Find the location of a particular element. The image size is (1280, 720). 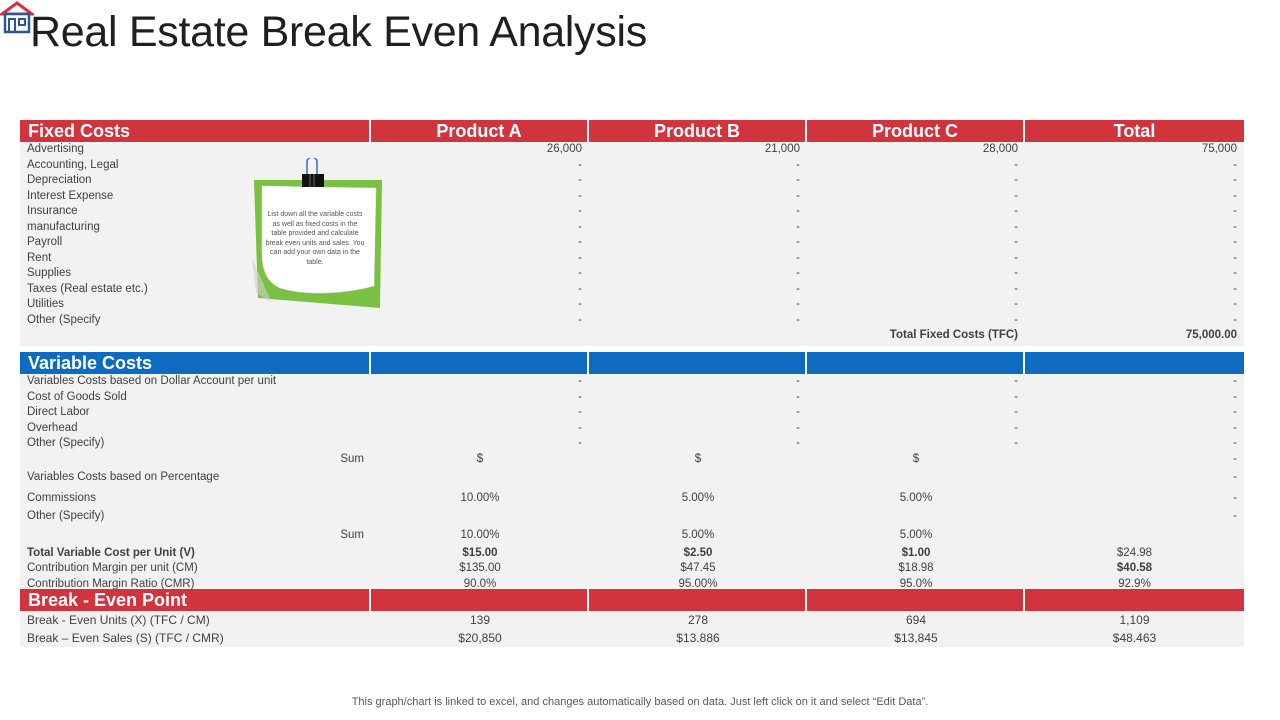

table-cell: 21,000 is located at coordinates (782, 149).